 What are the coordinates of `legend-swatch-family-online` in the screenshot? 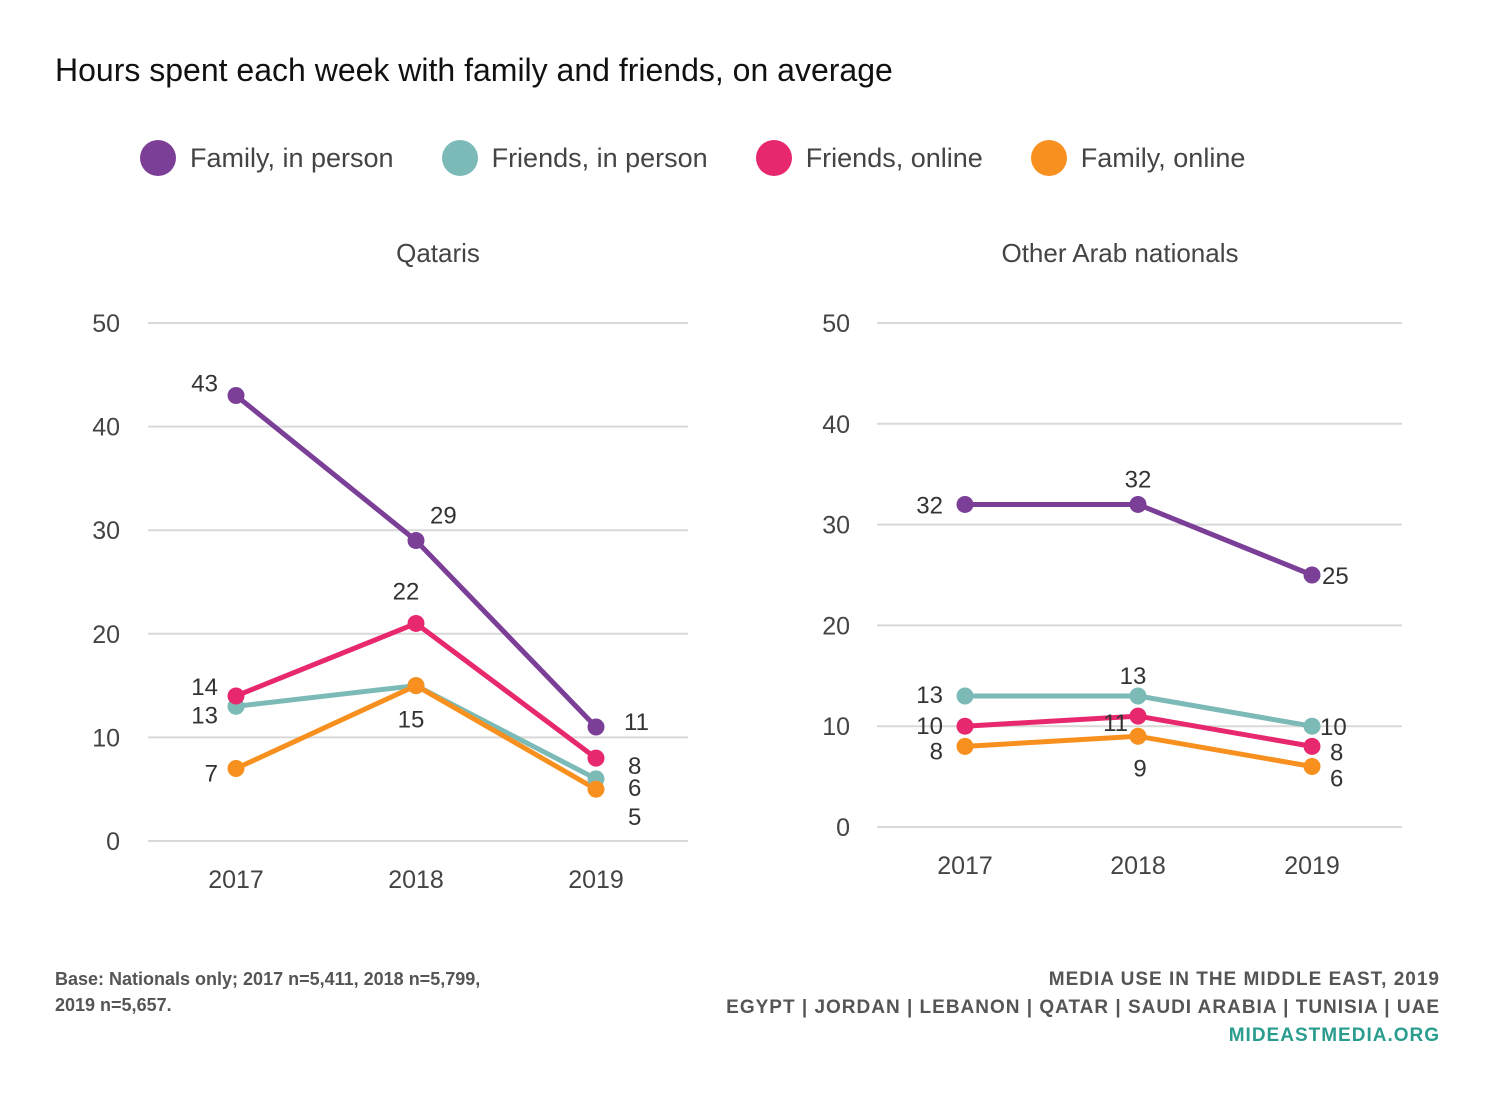 It's located at (1048, 158).